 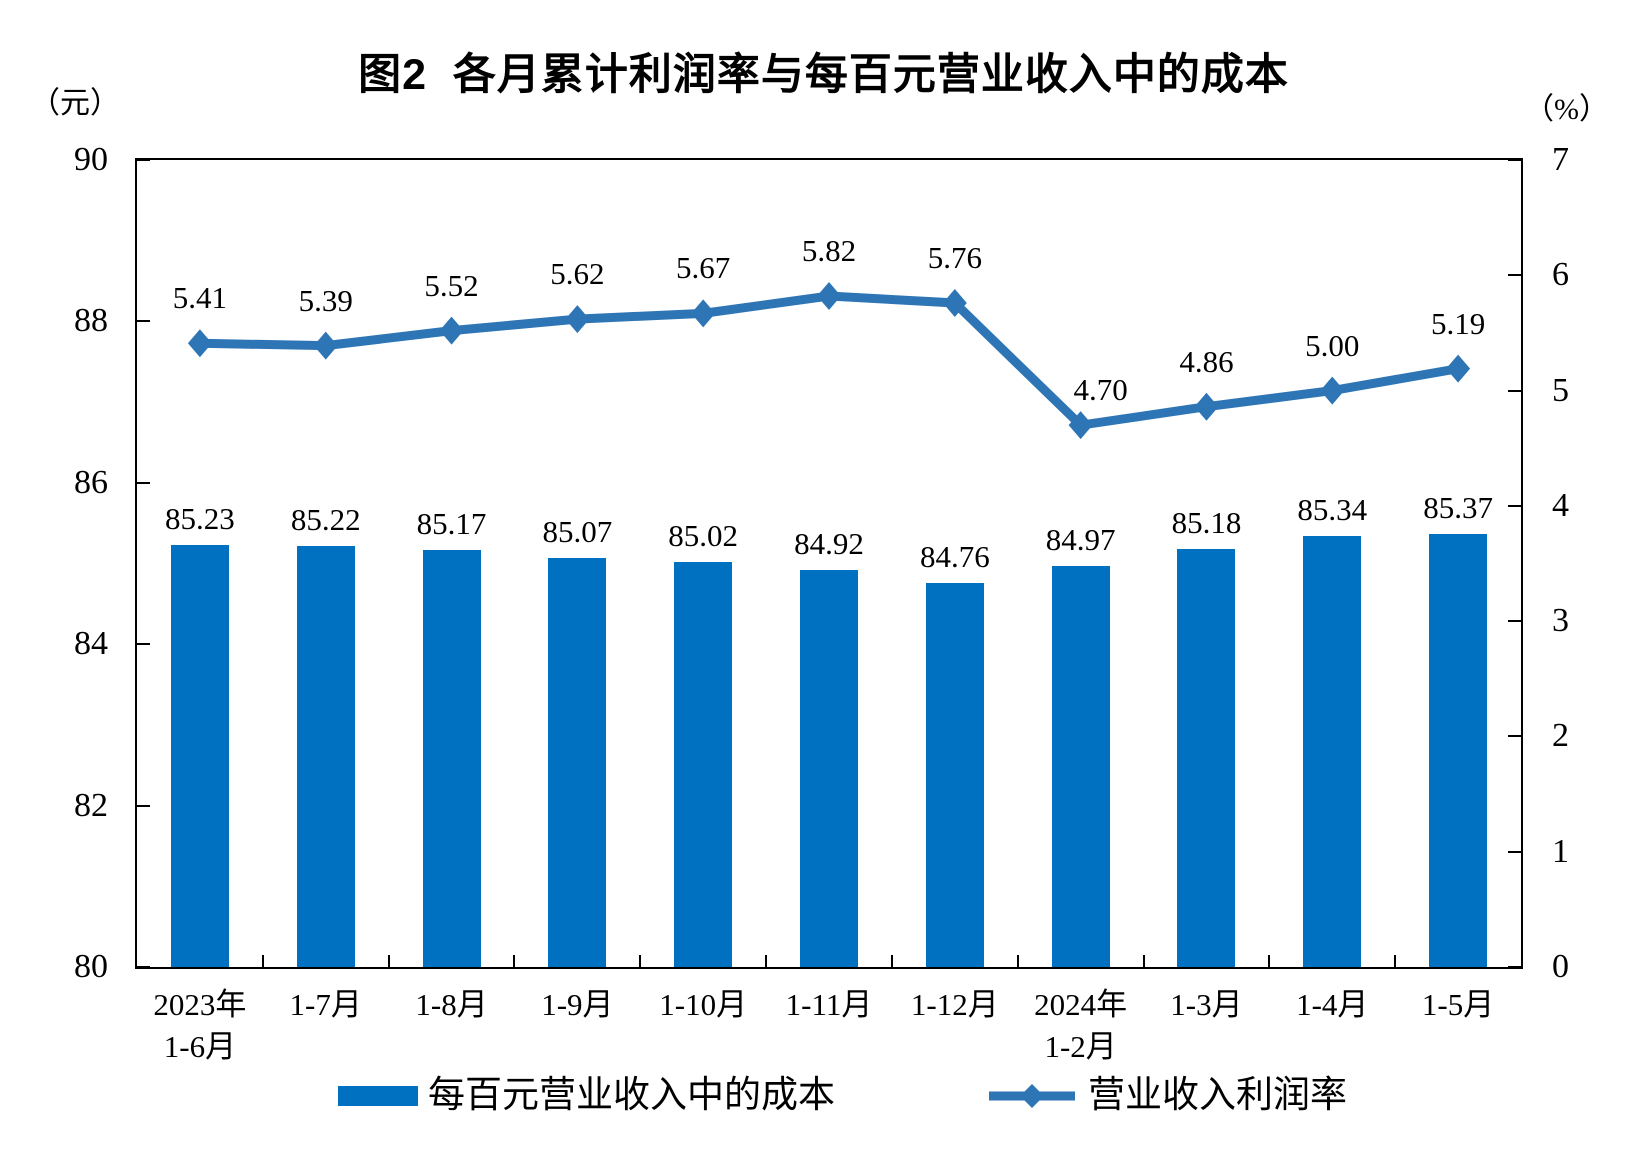 I want to click on line-value-label: 4.86, so click(x=1206, y=361).